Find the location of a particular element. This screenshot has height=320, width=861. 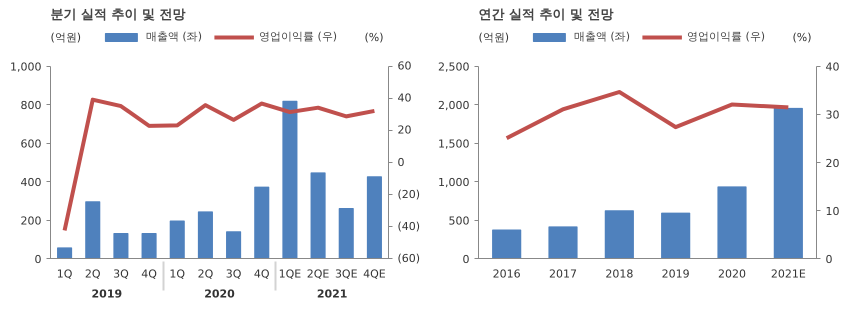

x-tick-label: 2019 is located at coordinates (676, 274).